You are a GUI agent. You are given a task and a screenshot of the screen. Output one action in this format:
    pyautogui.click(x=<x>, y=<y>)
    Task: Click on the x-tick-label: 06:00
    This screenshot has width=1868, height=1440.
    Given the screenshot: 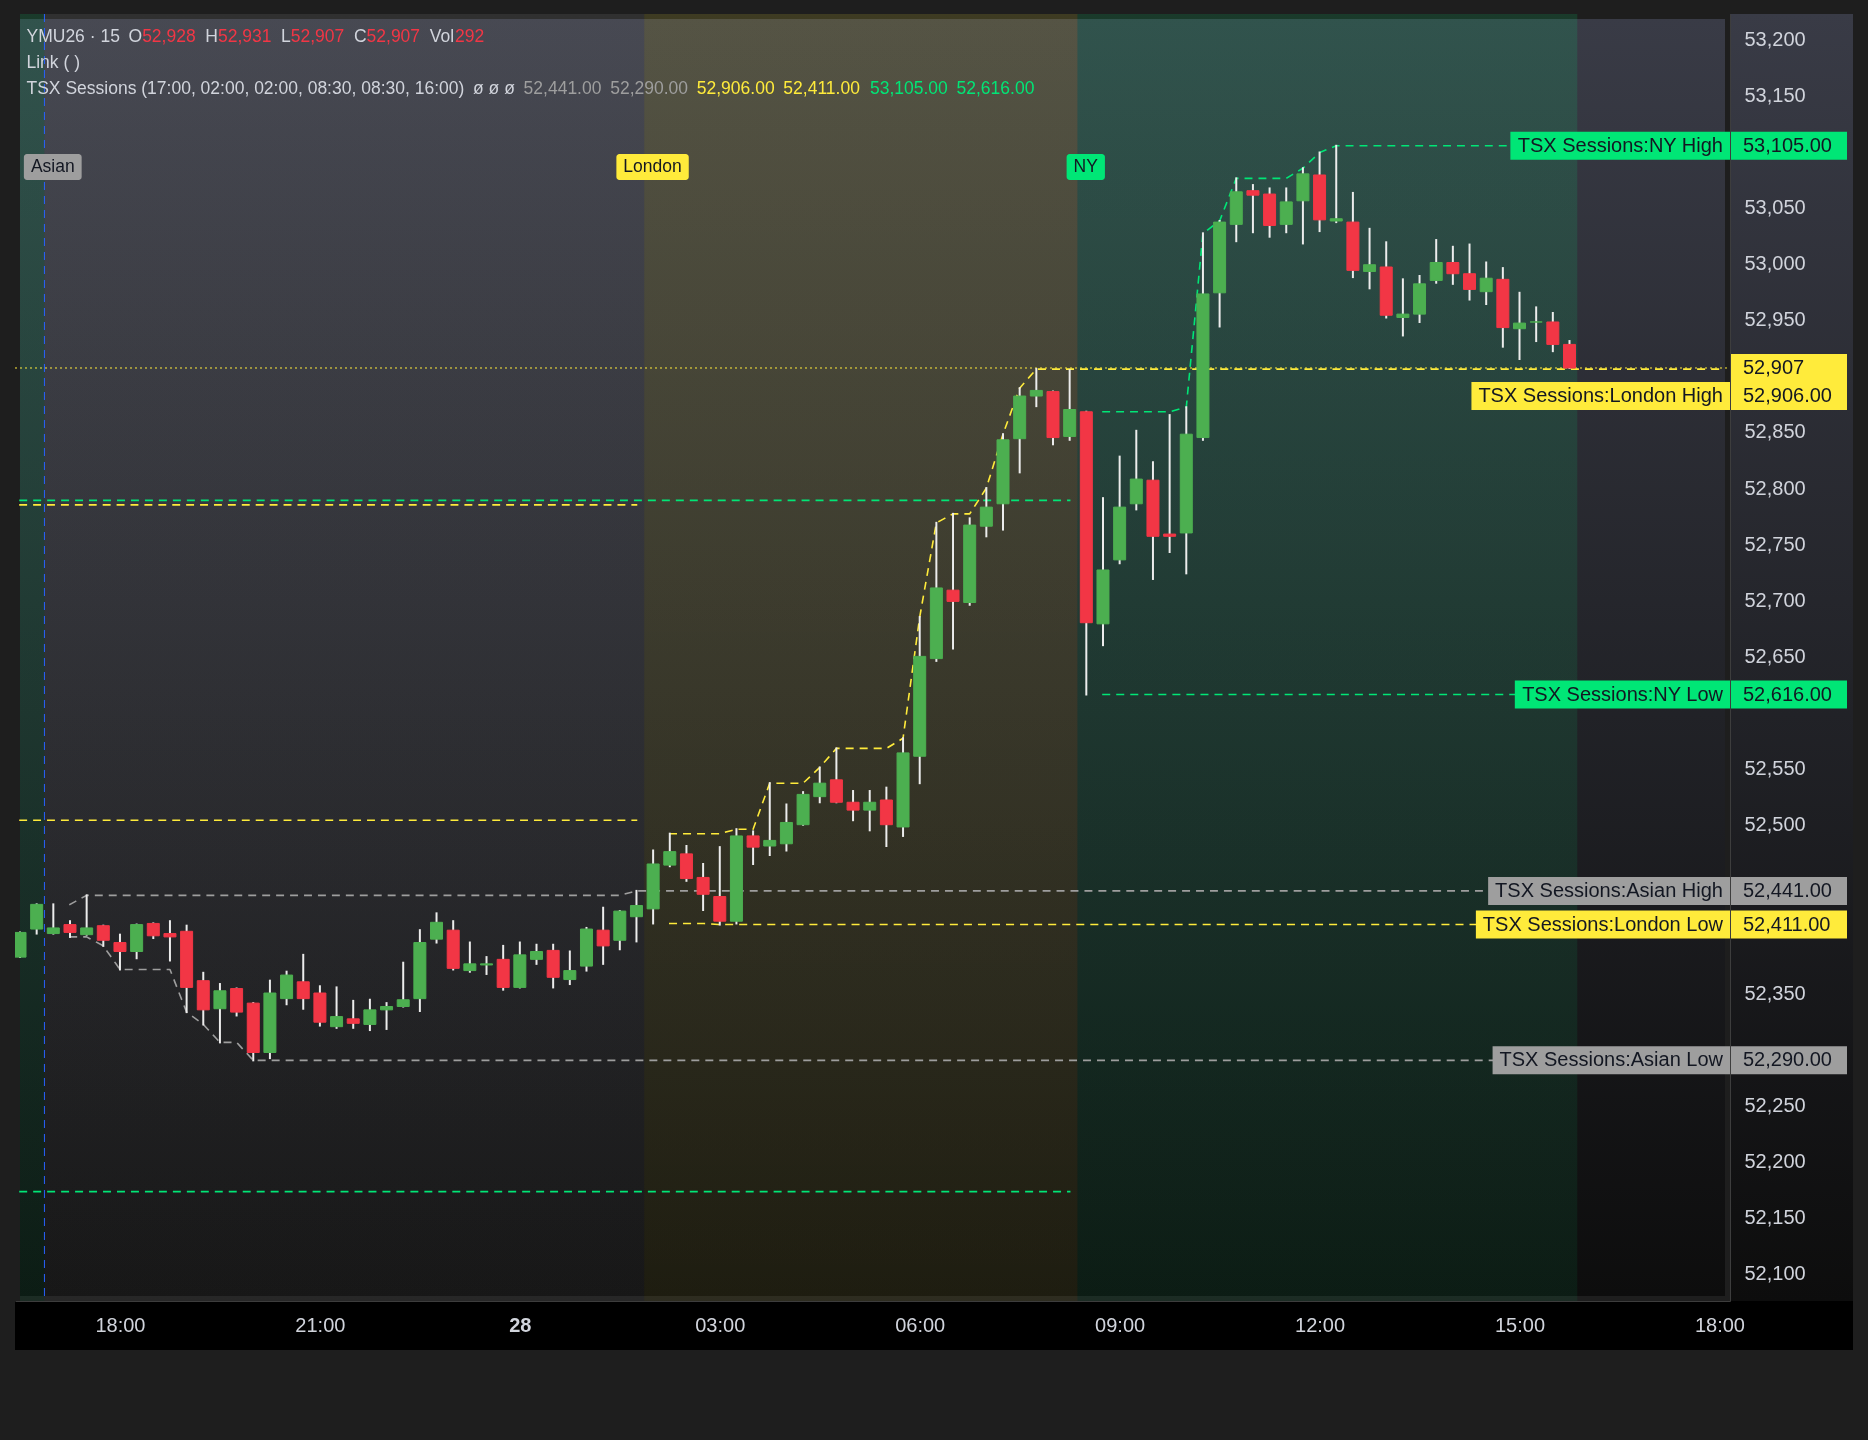 What is the action you would take?
    pyautogui.click(x=920, y=1324)
    